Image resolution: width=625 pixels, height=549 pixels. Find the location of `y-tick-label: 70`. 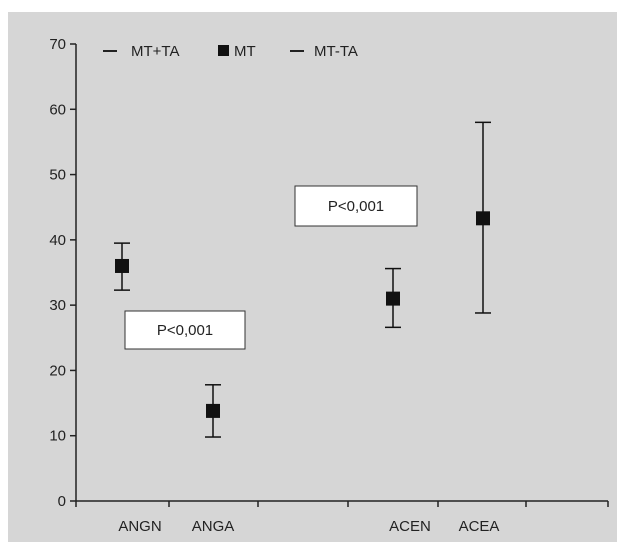

y-tick-label: 70 is located at coordinates (57, 44).